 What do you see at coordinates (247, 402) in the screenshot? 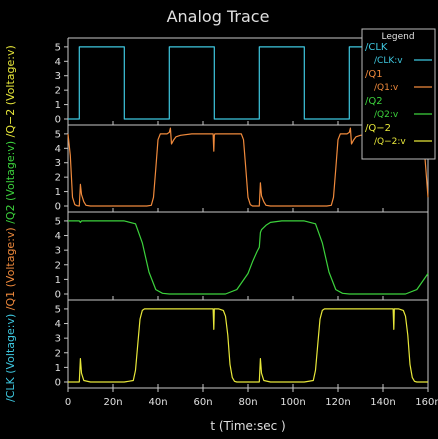
I see `x-tick-label: 80n` at bounding box center [247, 402].